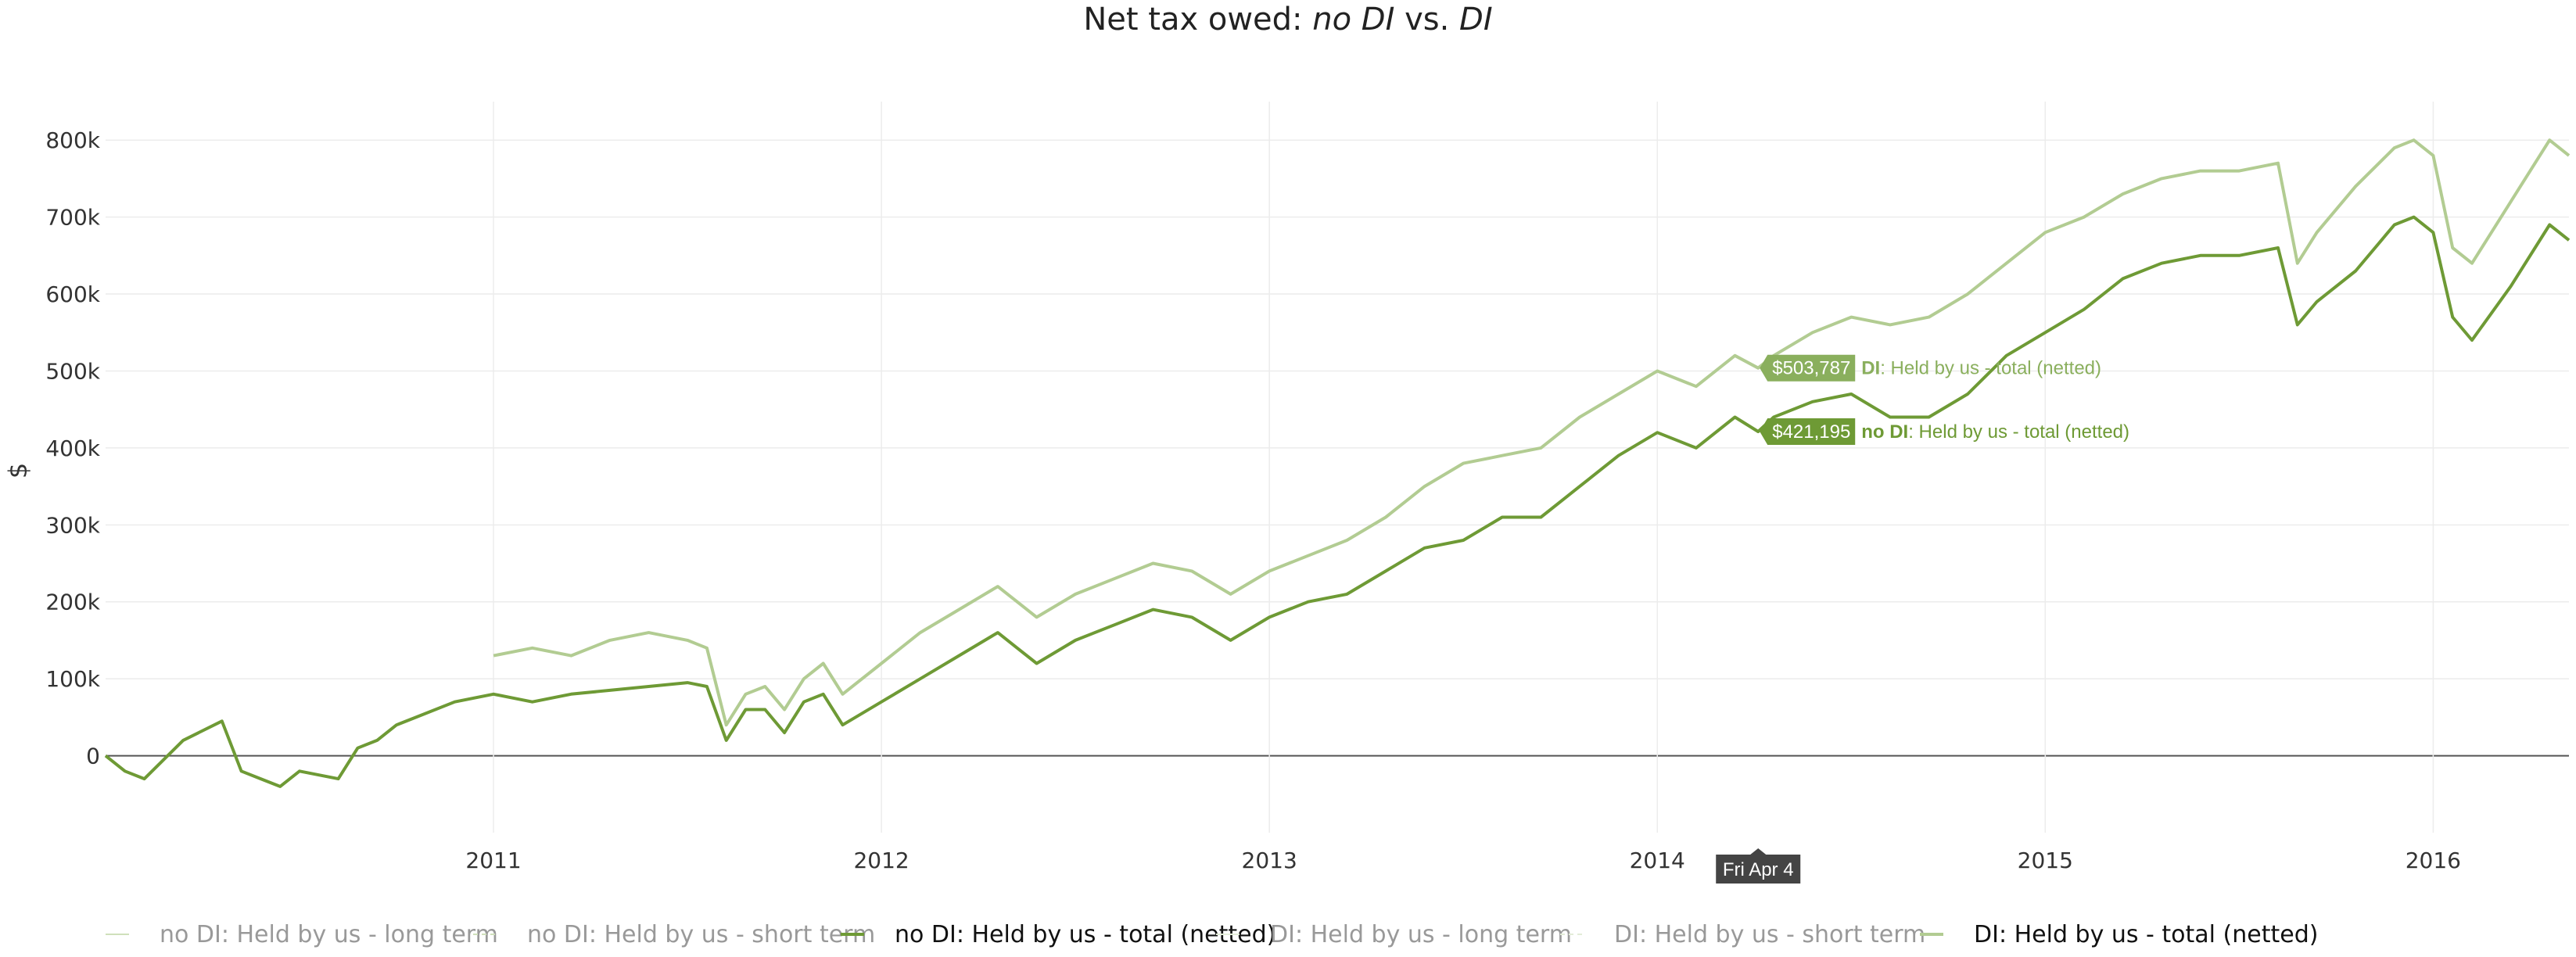 The height and width of the screenshot is (957, 2576). I want to click on y-tick-label: 800k, so click(72, 140).